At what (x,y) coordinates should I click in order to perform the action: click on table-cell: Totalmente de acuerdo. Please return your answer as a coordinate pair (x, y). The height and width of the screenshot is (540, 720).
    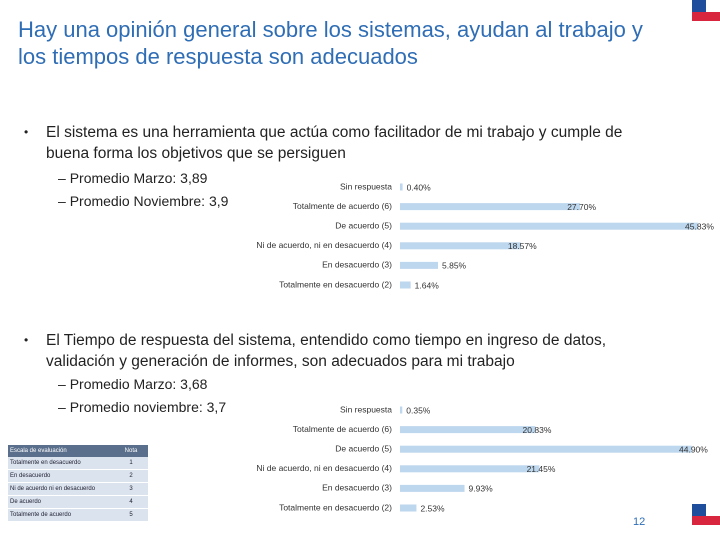
    Looking at the image, I should click on (61, 515).